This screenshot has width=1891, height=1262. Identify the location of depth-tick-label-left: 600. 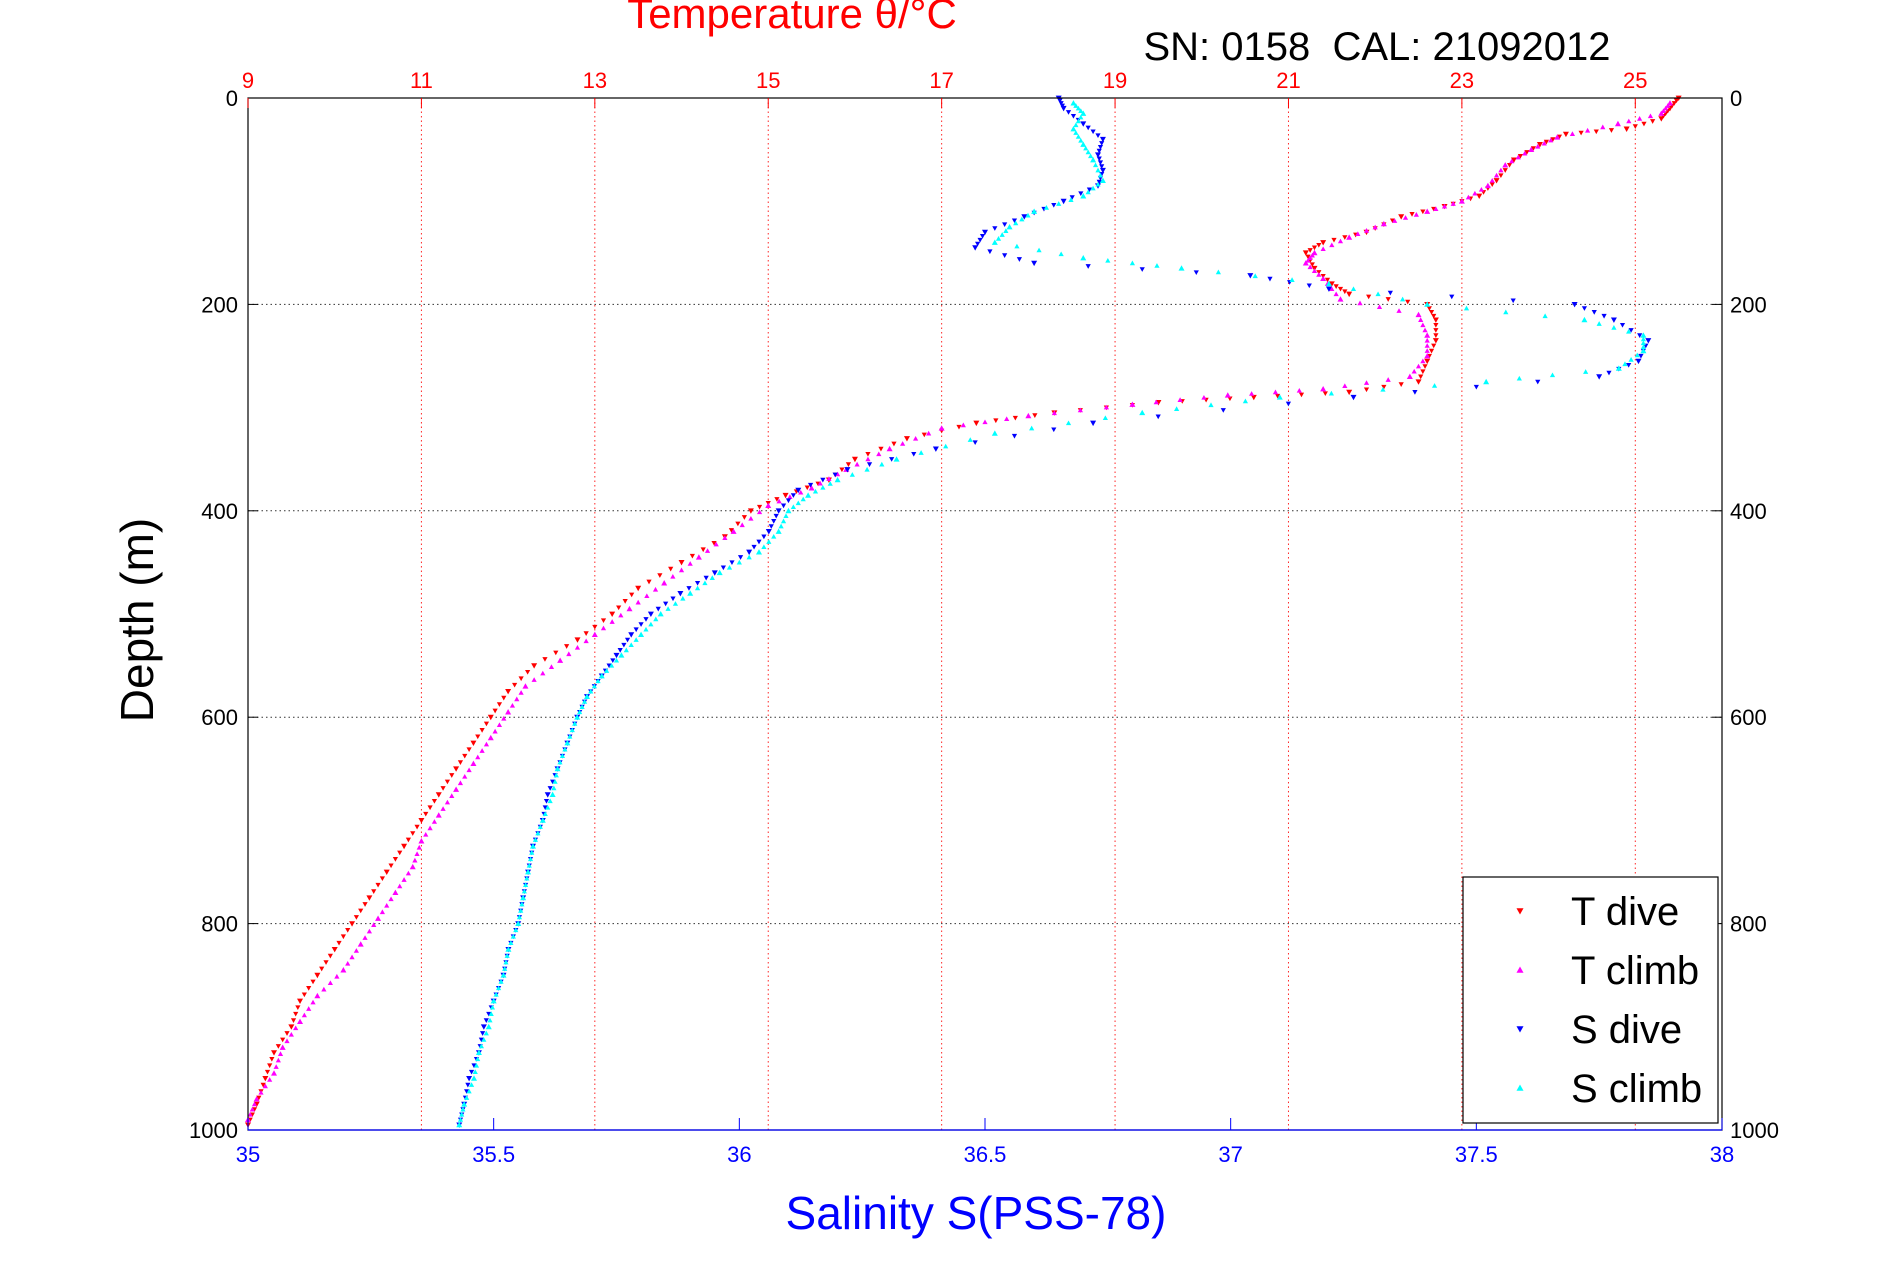
(219, 717).